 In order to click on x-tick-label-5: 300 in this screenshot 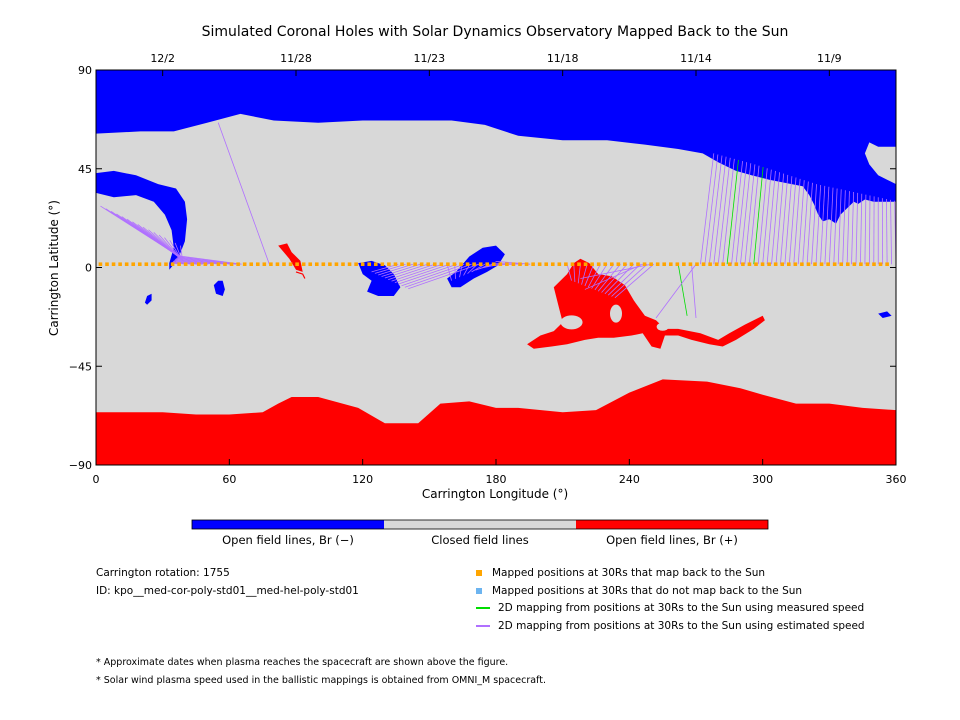, I will do `click(762, 479)`.